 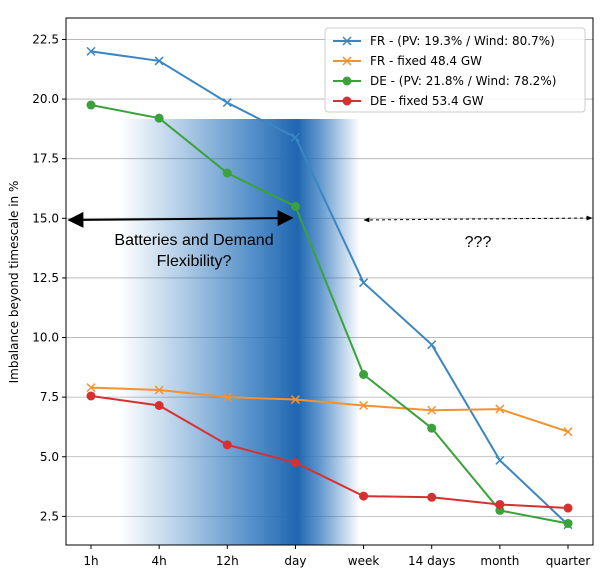 I want to click on legend-label: DE - fixed 53.4 GW, so click(x=427, y=101).